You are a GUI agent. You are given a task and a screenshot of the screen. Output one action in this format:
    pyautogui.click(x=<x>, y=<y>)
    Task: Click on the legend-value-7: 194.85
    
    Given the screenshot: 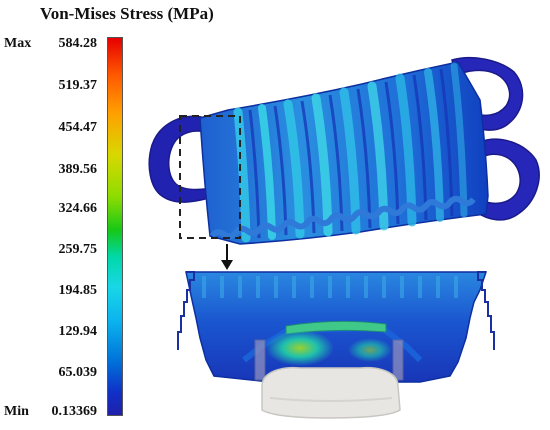 What is the action you would take?
    pyautogui.click(x=78, y=290)
    